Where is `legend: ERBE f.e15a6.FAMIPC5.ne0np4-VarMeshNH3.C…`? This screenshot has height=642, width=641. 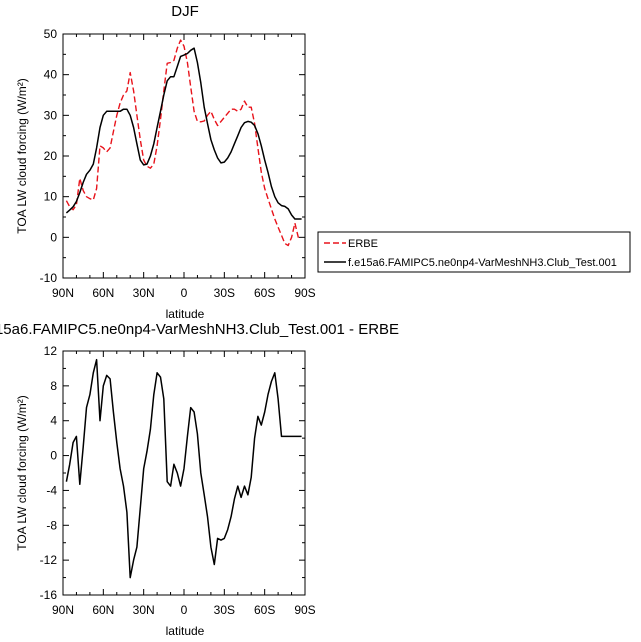
legend: ERBE f.e15a6.FAMIPC5.ne0np4-VarMeshNH3.C… is located at coordinates (474, 252).